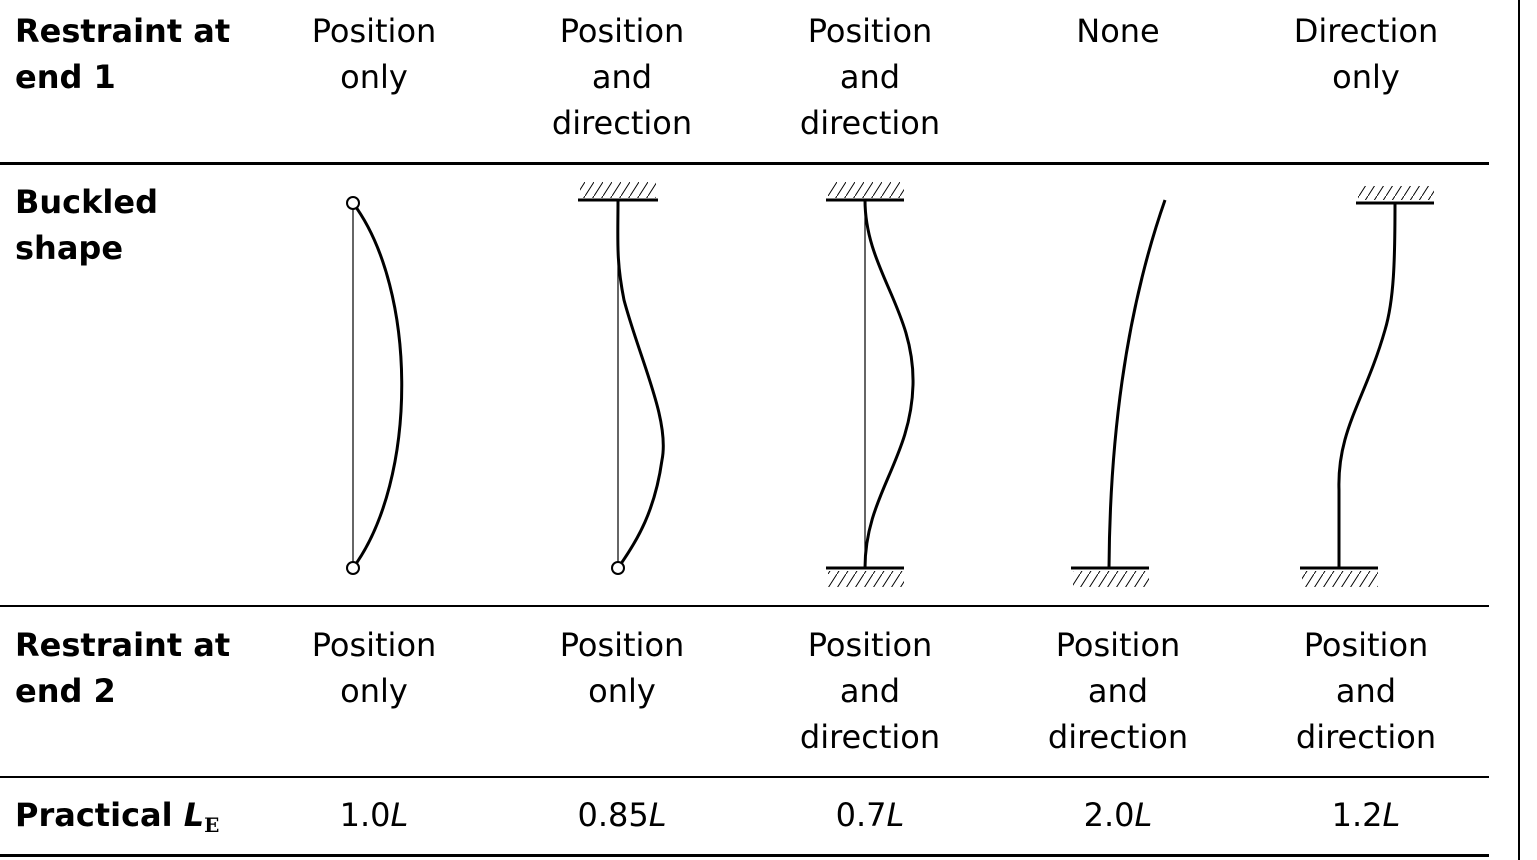 Image resolution: width=1537 pixels, height=860 pixels. What do you see at coordinates (870, 691) in the screenshot?
I see `end2-cell-3: Position and direction` at bounding box center [870, 691].